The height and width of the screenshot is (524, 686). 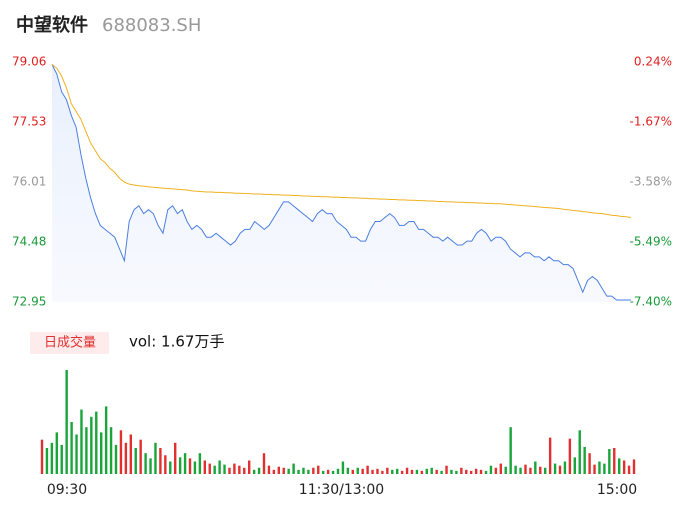 I want to click on y-tick-label: 72.95, so click(x=29, y=302).